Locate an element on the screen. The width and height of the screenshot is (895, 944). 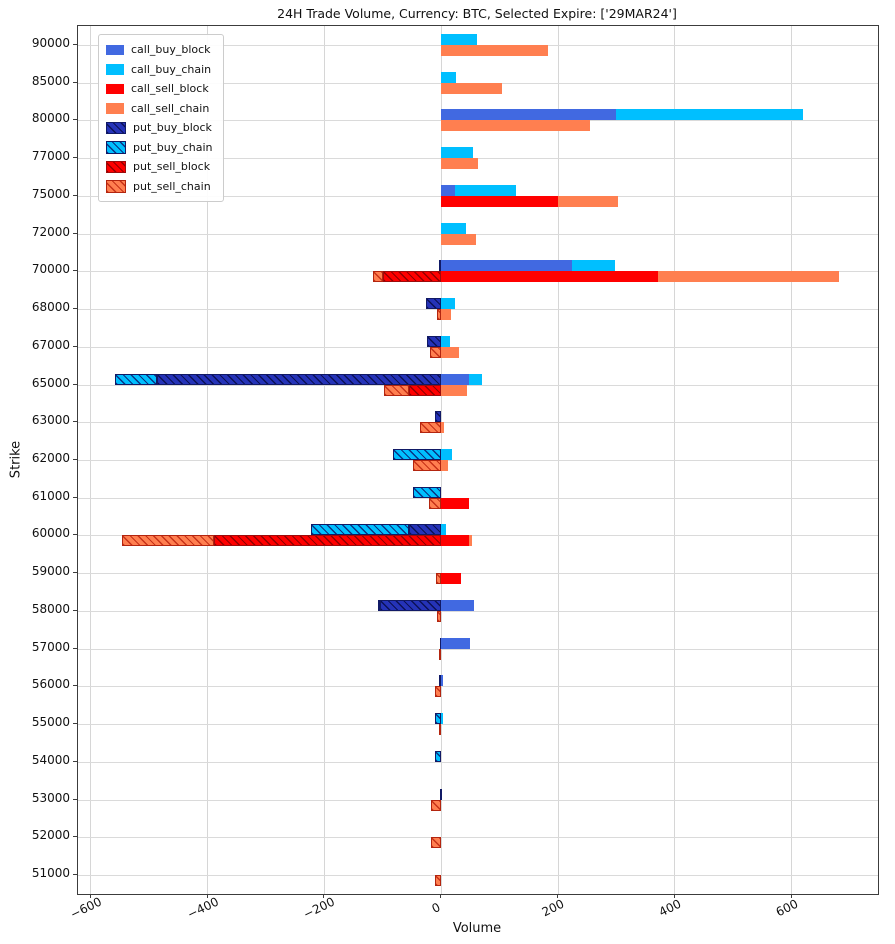
bar-60000-put_sell_chain is located at coordinates (168, 541).